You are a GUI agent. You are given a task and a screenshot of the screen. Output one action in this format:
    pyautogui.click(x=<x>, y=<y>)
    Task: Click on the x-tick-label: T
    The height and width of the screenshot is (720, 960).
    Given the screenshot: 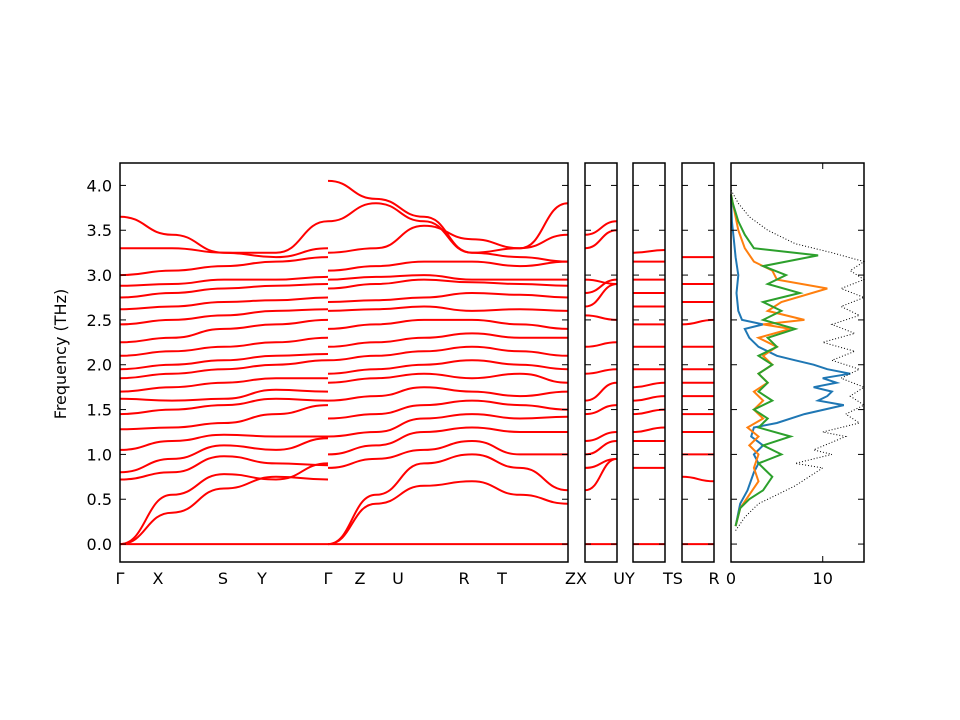 What is the action you would take?
    pyautogui.click(x=501, y=578)
    